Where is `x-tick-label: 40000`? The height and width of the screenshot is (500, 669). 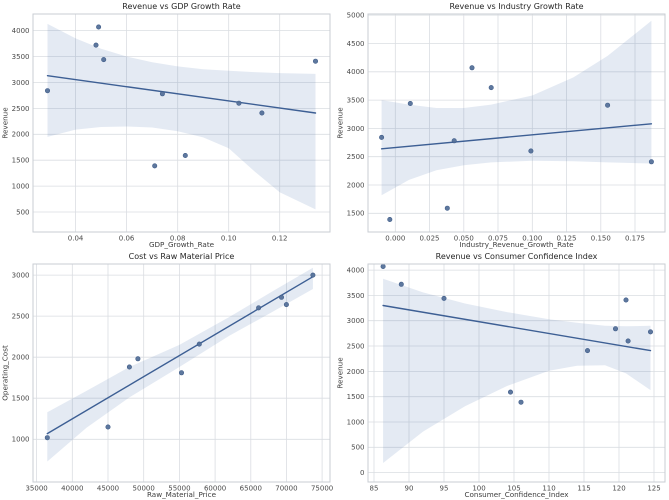 x-tick-label: 40000 is located at coordinates (72, 489).